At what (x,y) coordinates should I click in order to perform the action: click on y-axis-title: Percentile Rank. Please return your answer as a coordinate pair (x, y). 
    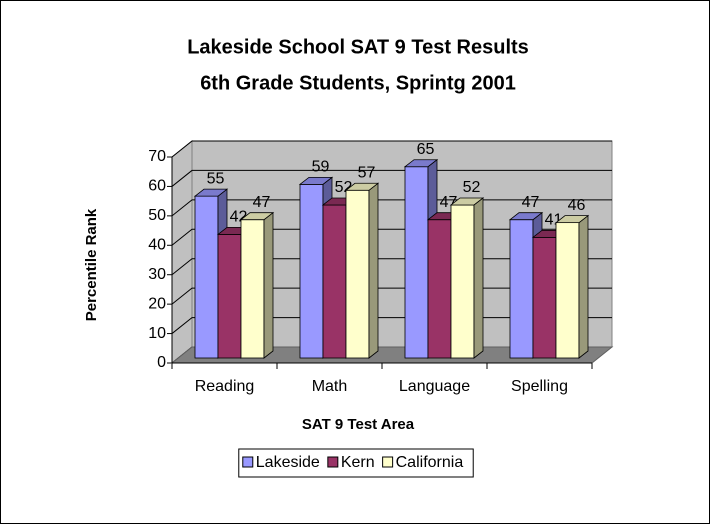
    Looking at the image, I should click on (91, 264).